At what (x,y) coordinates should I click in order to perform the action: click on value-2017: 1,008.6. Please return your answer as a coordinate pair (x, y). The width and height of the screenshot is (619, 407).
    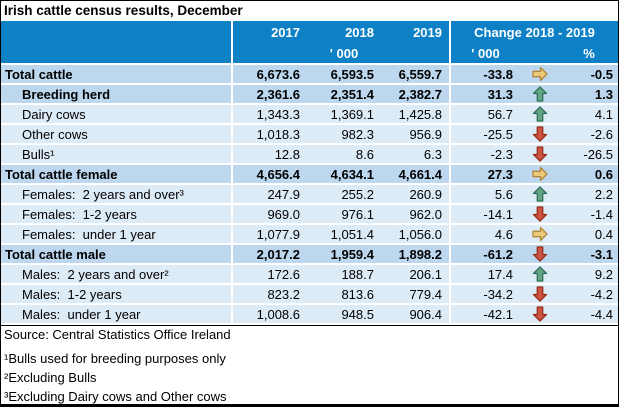
    Looking at the image, I should click on (269, 314).